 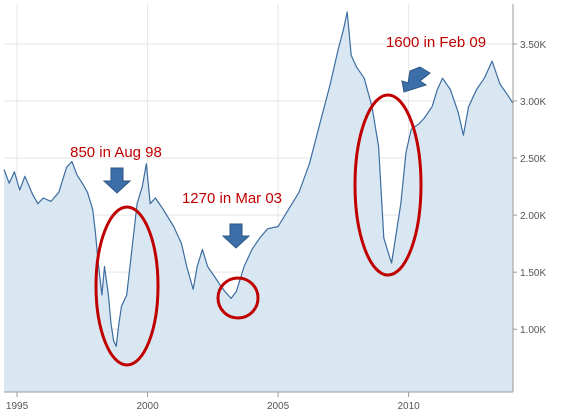 What do you see at coordinates (533, 102) in the screenshot?
I see `y-tick-label: 3.00K` at bounding box center [533, 102].